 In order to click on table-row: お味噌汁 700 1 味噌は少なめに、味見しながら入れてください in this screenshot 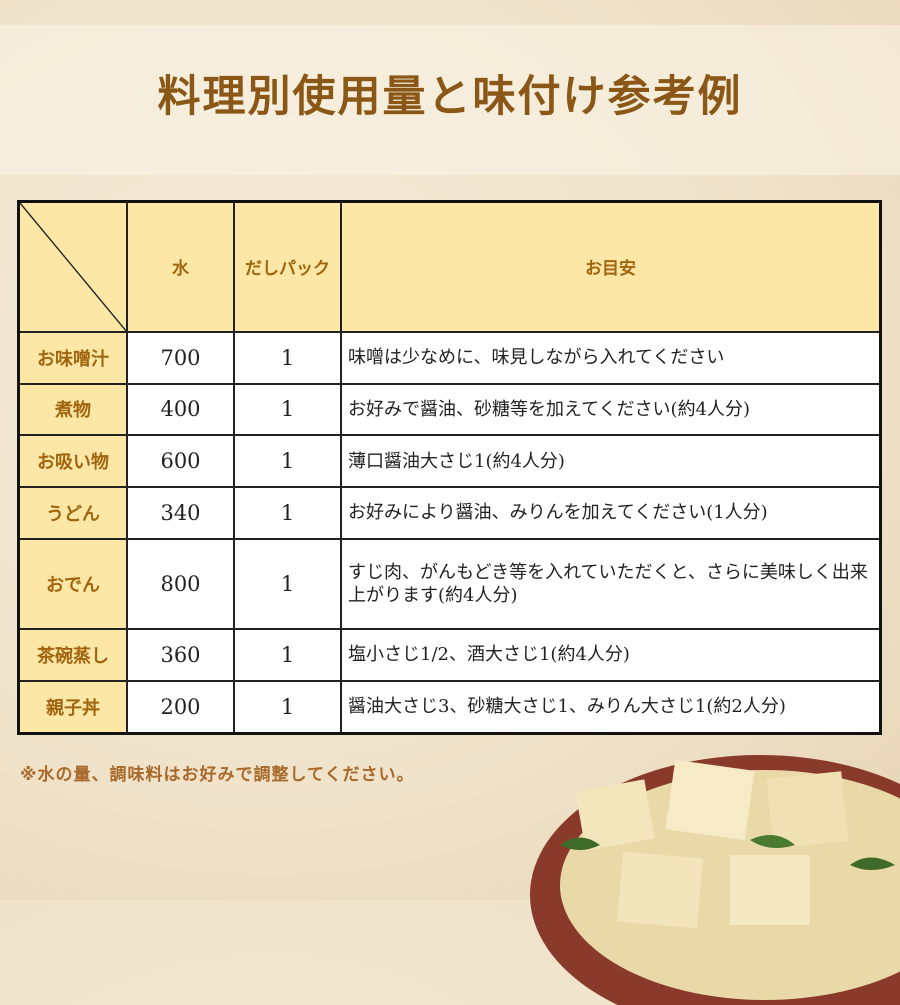, I will do `click(449, 357)`.